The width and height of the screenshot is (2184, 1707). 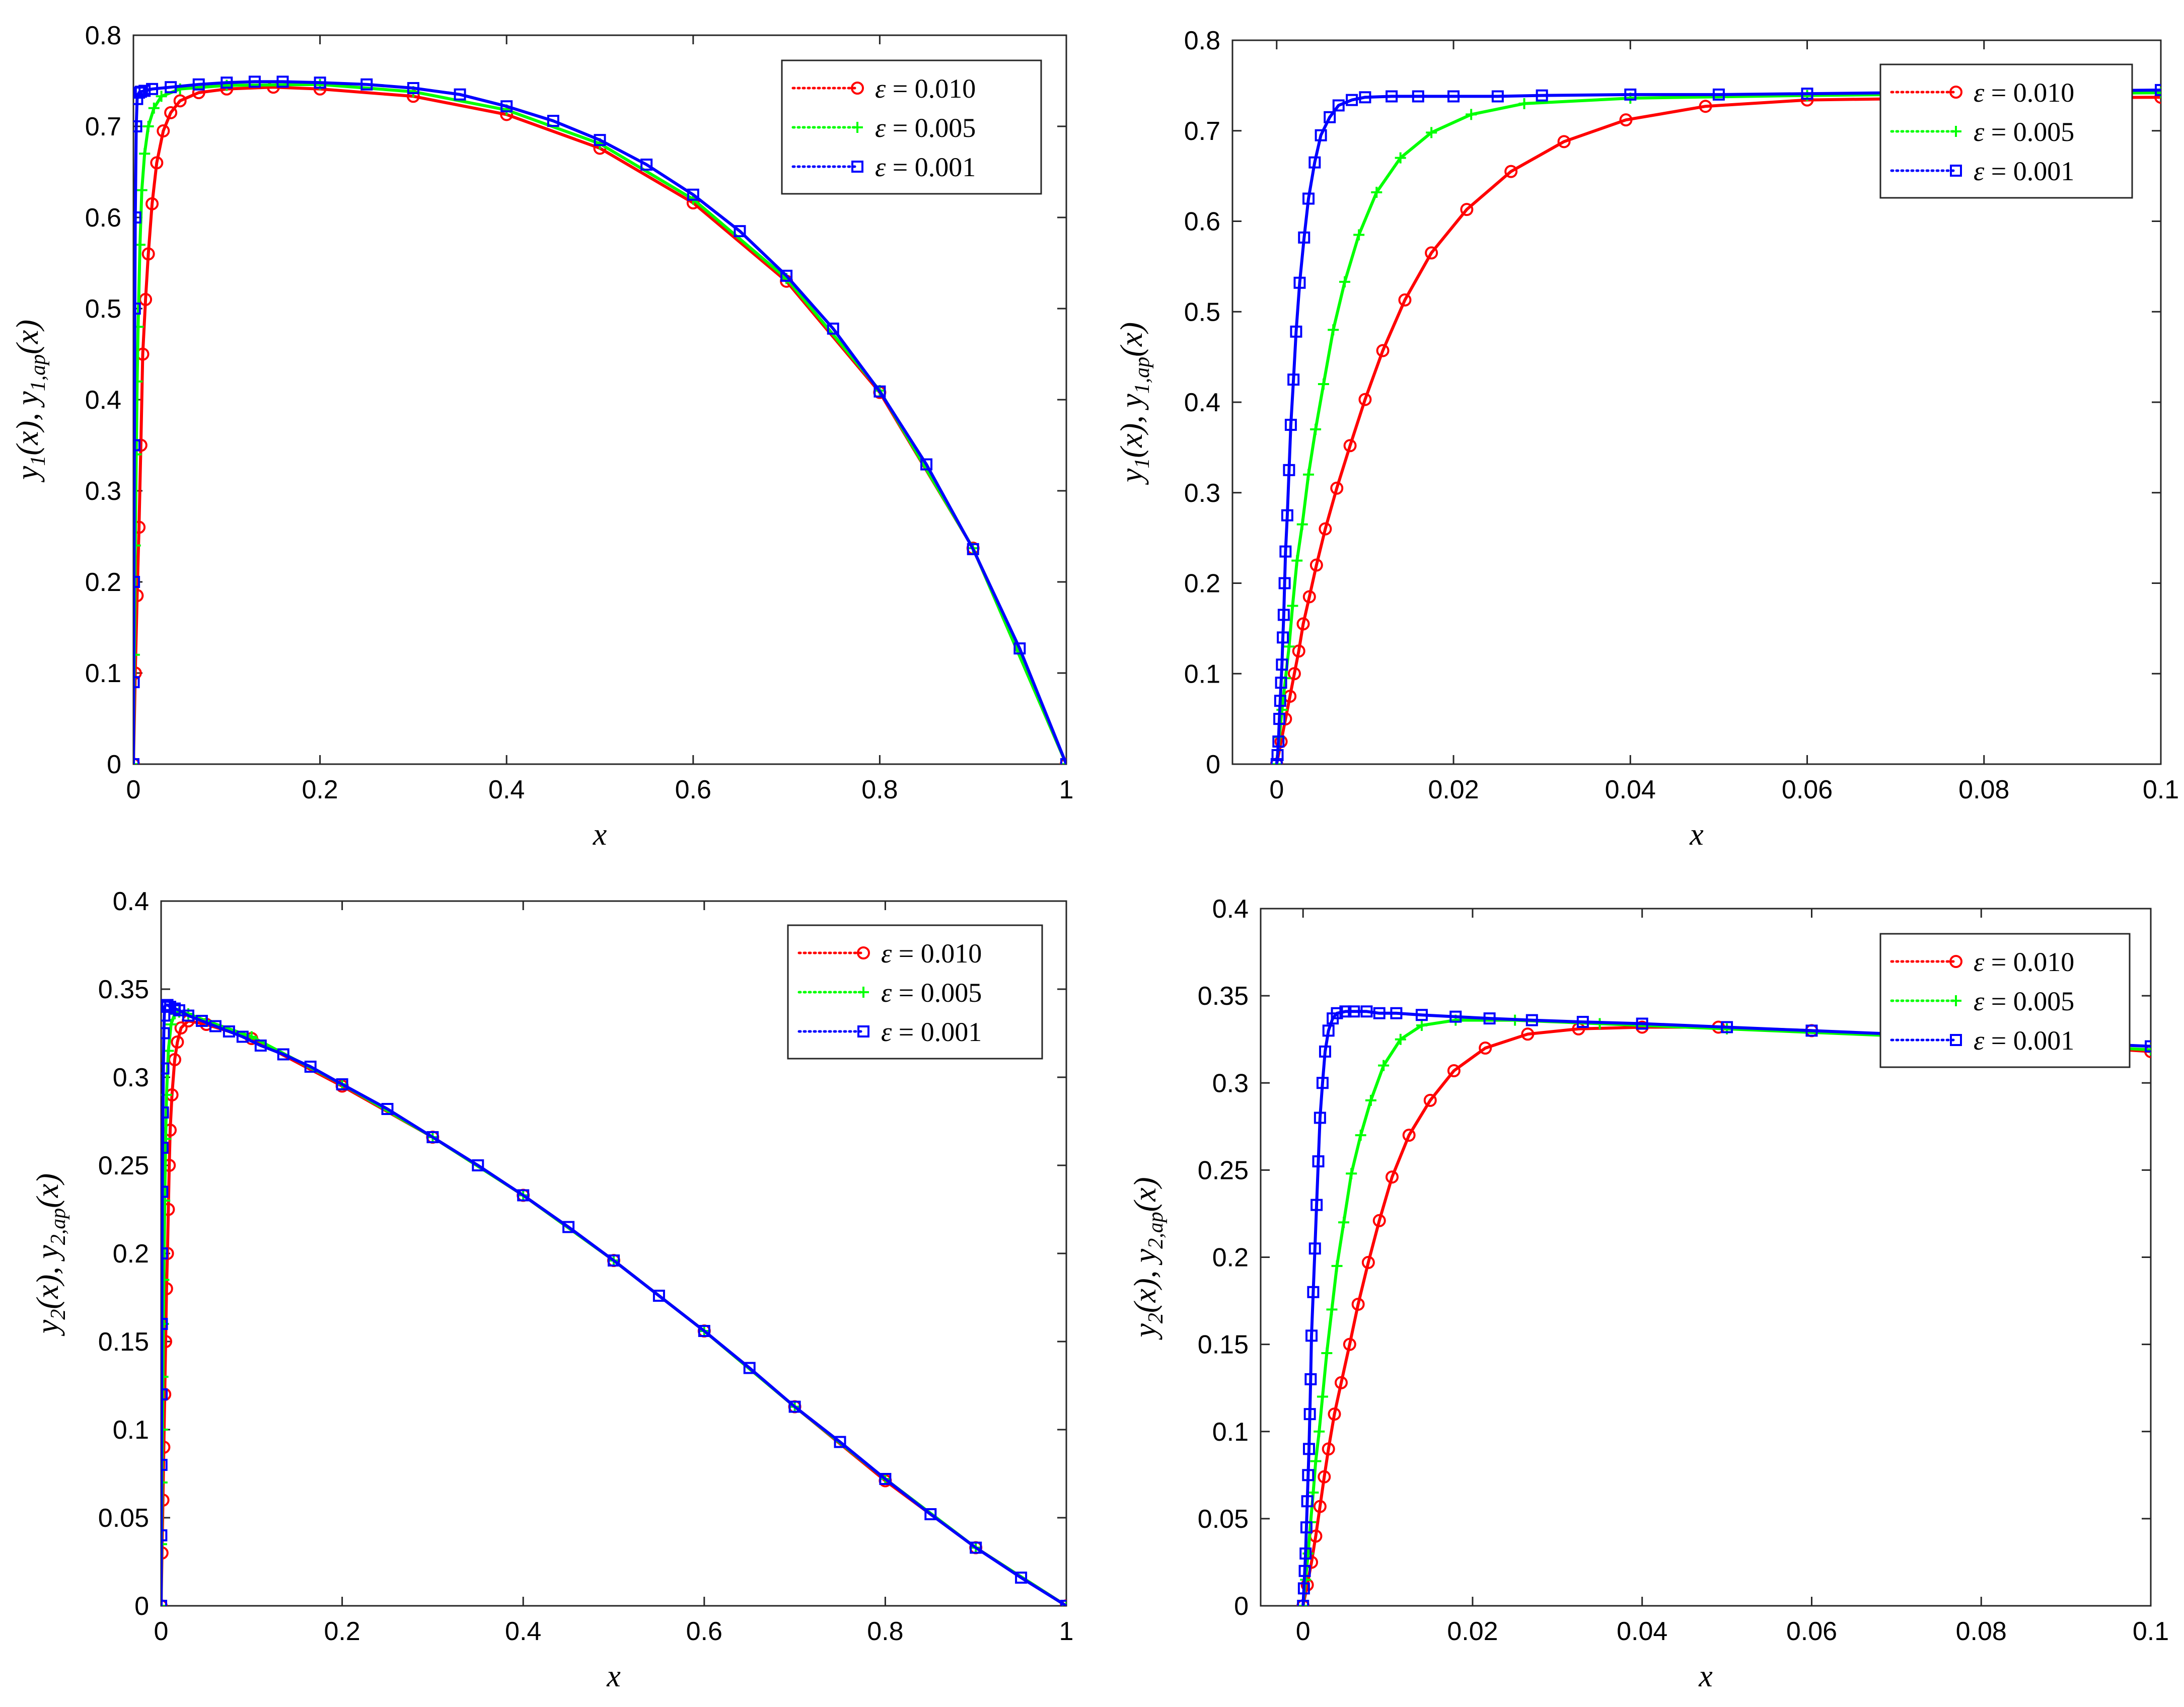 What do you see at coordinates (863, 953) in the screenshot?
I see `legend-marker-circle` at bounding box center [863, 953].